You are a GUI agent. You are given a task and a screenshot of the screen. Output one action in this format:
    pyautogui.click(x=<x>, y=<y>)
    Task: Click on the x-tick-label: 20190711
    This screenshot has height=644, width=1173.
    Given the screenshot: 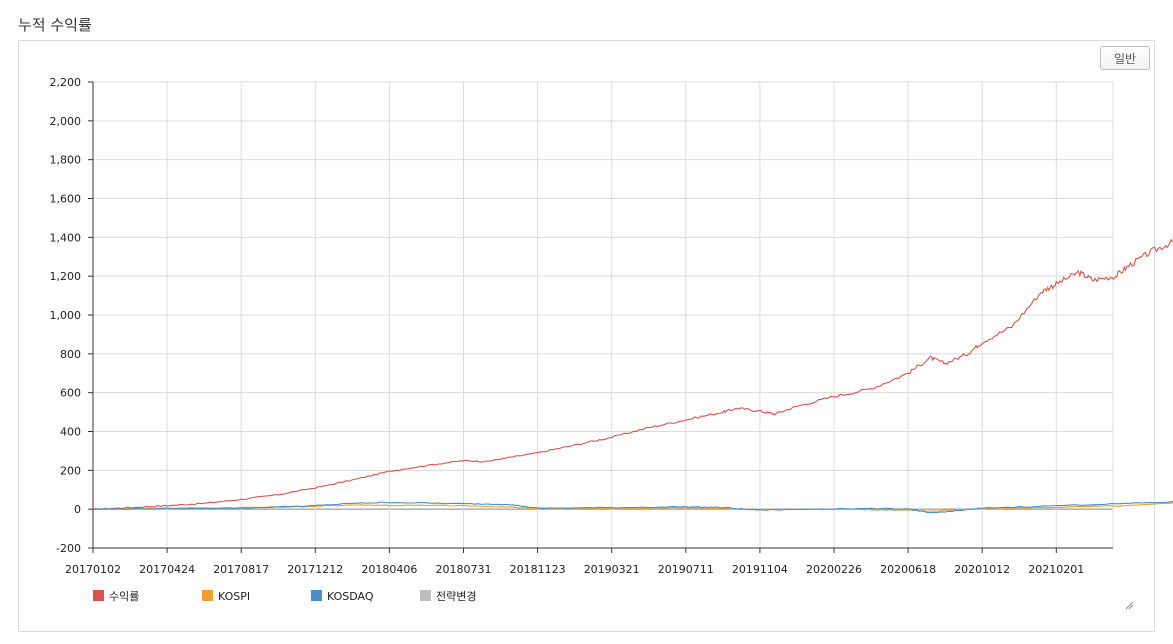 What is the action you would take?
    pyautogui.click(x=686, y=569)
    